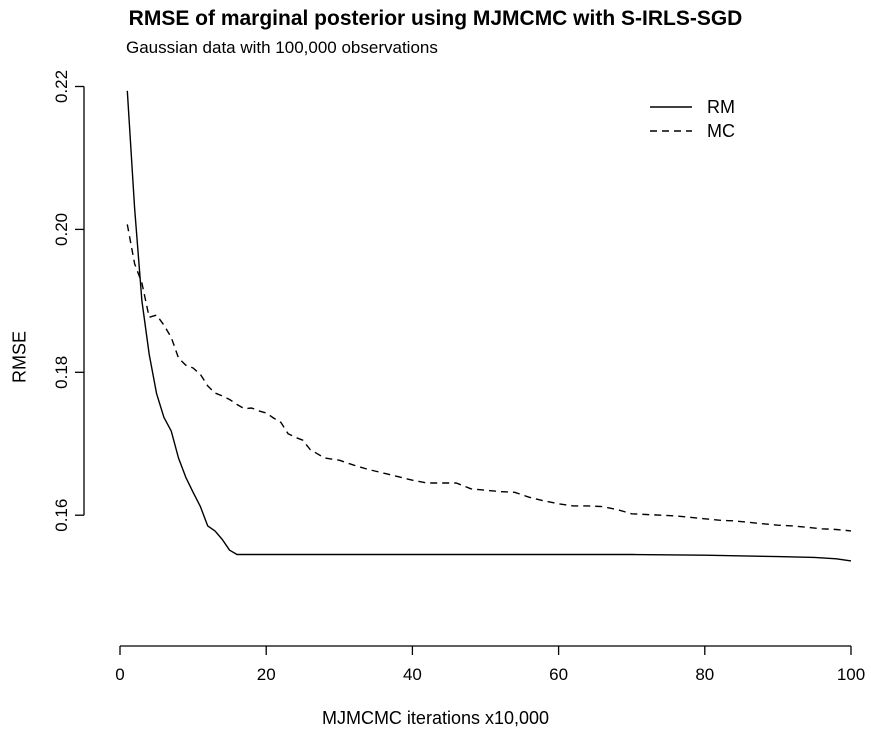 The height and width of the screenshot is (732, 871). What do you see at coordinates (558, 674) in the screenshot?
I see `x-tick-label: 60` at bounding box center [558, 674].